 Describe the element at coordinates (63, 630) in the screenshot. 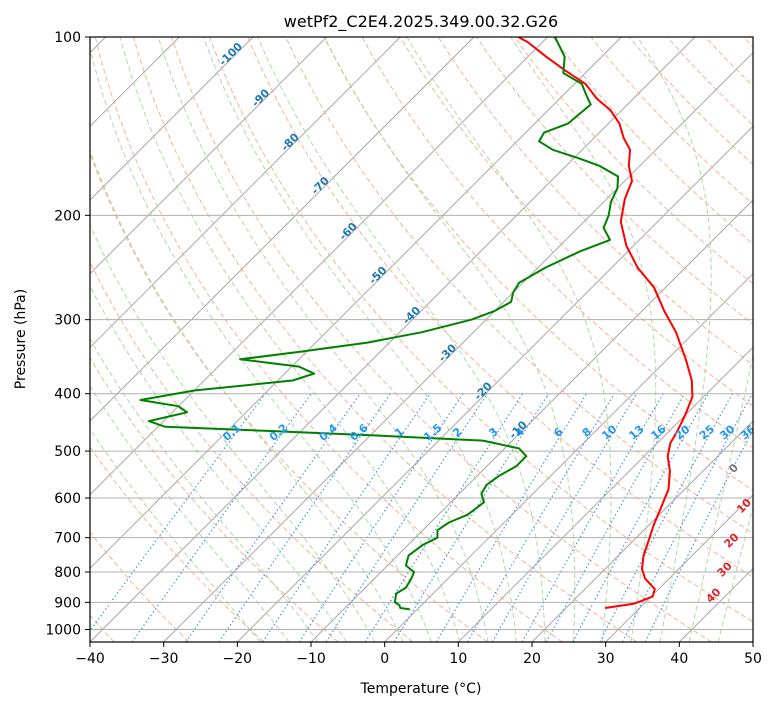

I see `y-tick-label: 1000` at that location.